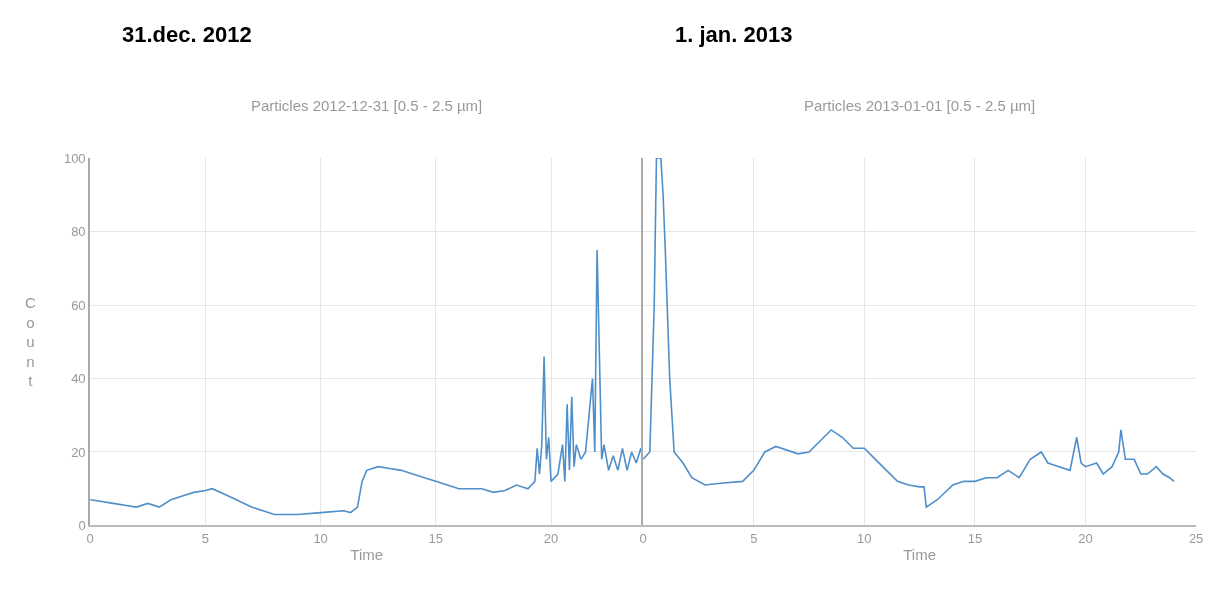 The image size is (1216, 589). Describe the element at coordinates (30, 341) in the screenshot. I see `y-axis-title: Count` at that location.